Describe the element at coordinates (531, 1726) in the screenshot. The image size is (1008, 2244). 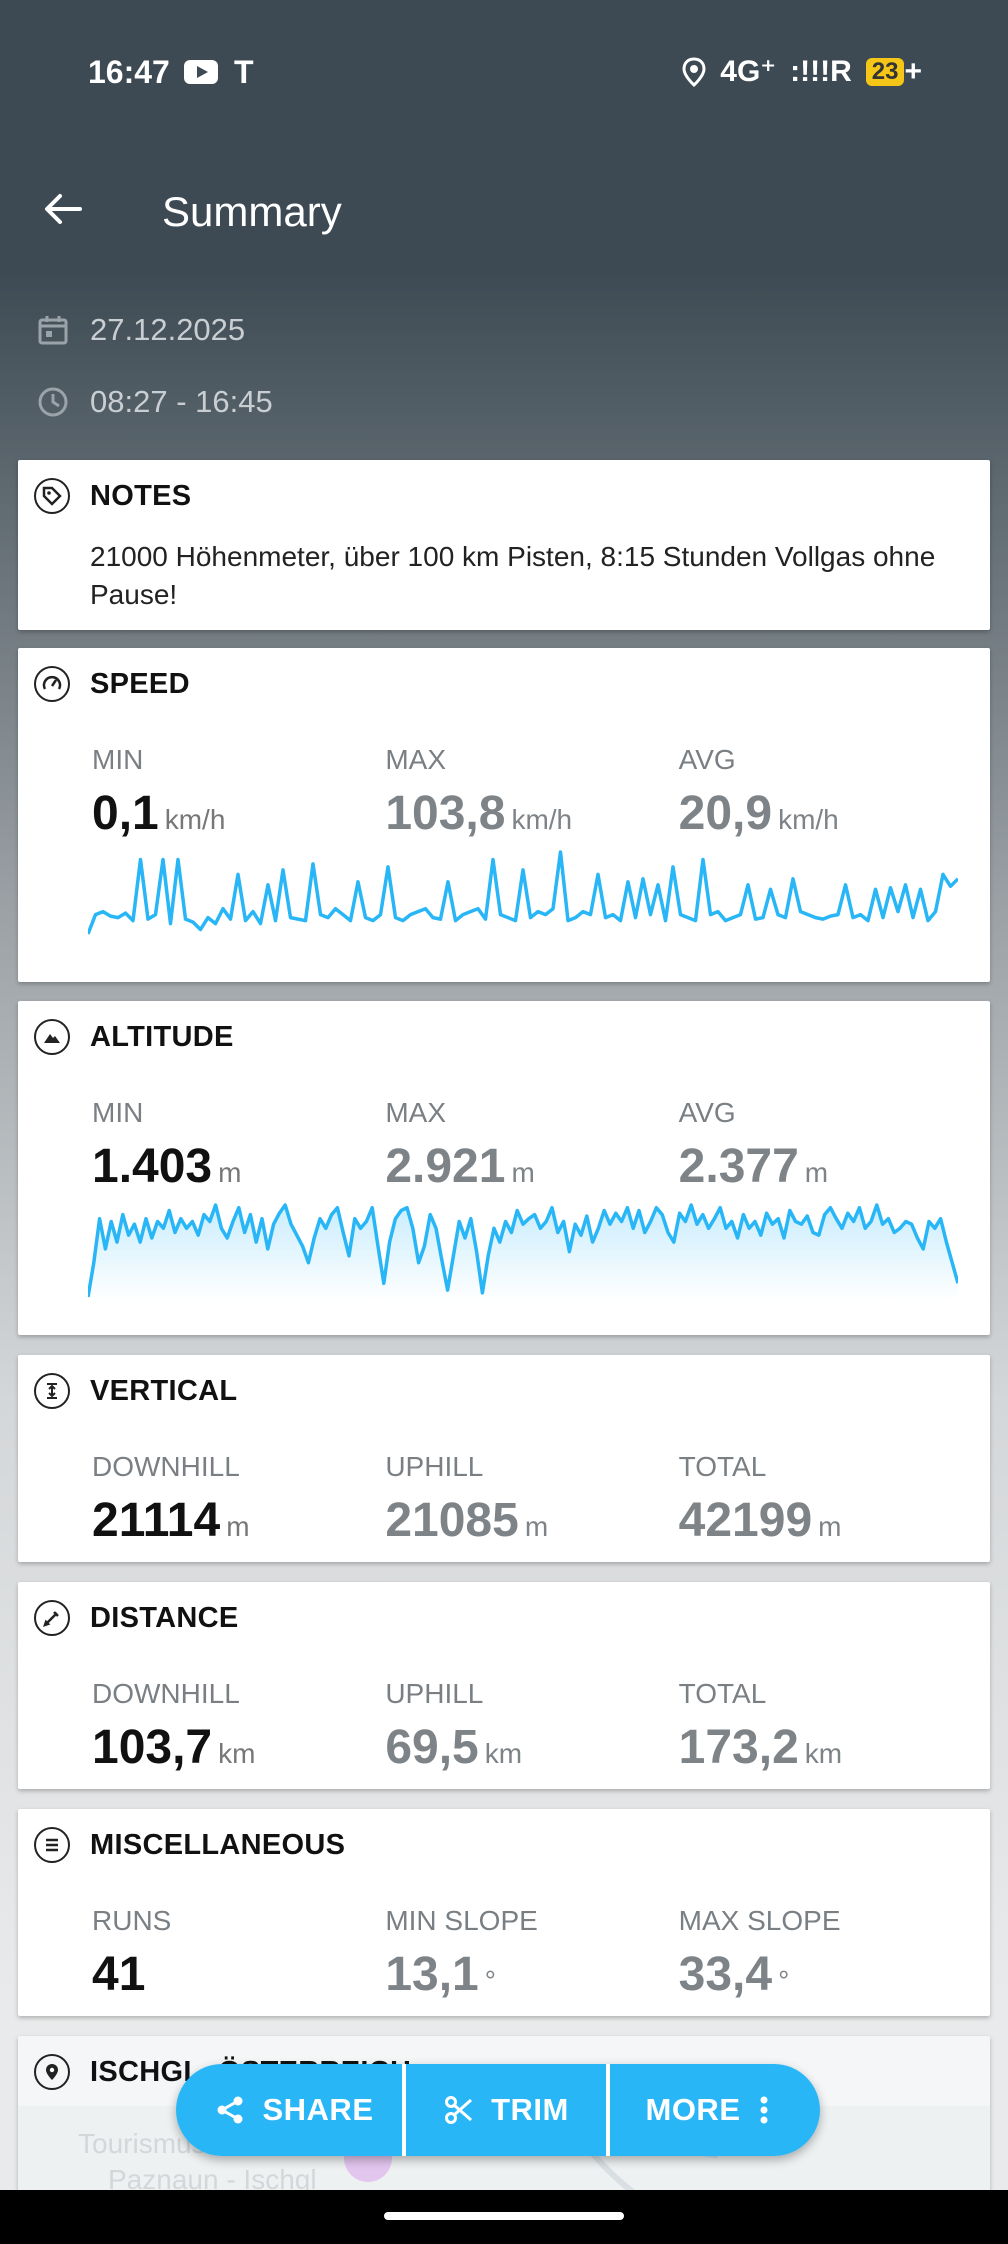
I see `distance-uphill: UPHILL 69,5 km` at that location.